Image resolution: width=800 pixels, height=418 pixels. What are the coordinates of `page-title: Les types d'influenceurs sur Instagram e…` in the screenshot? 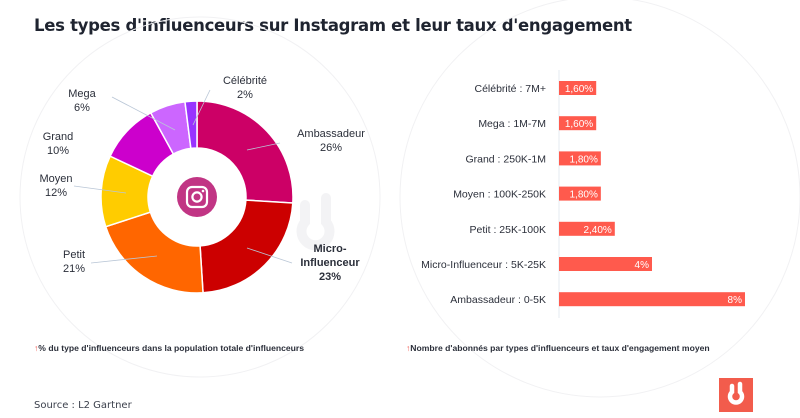 It's located at (333, 25).